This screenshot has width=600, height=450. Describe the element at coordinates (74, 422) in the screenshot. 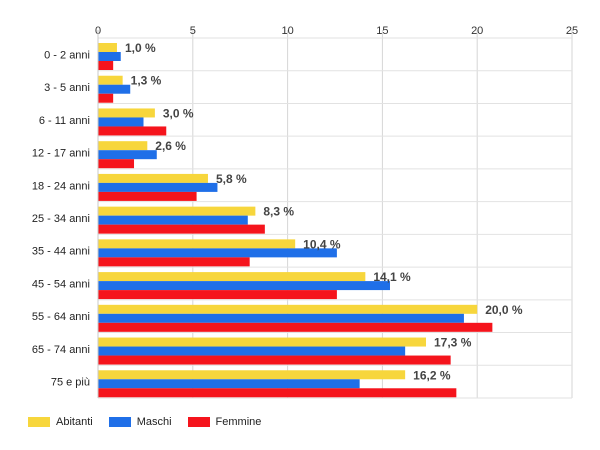

I see `legend-label-abitanti: Abitanti` at that location.